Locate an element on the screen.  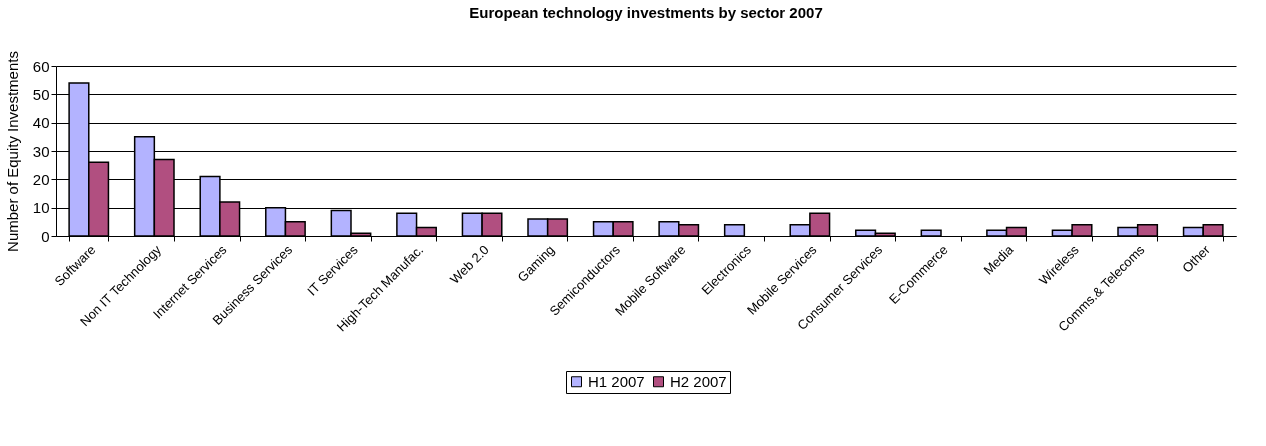
chart-title: European technology investments by sector 2007 is located at coordinates (646, 12).